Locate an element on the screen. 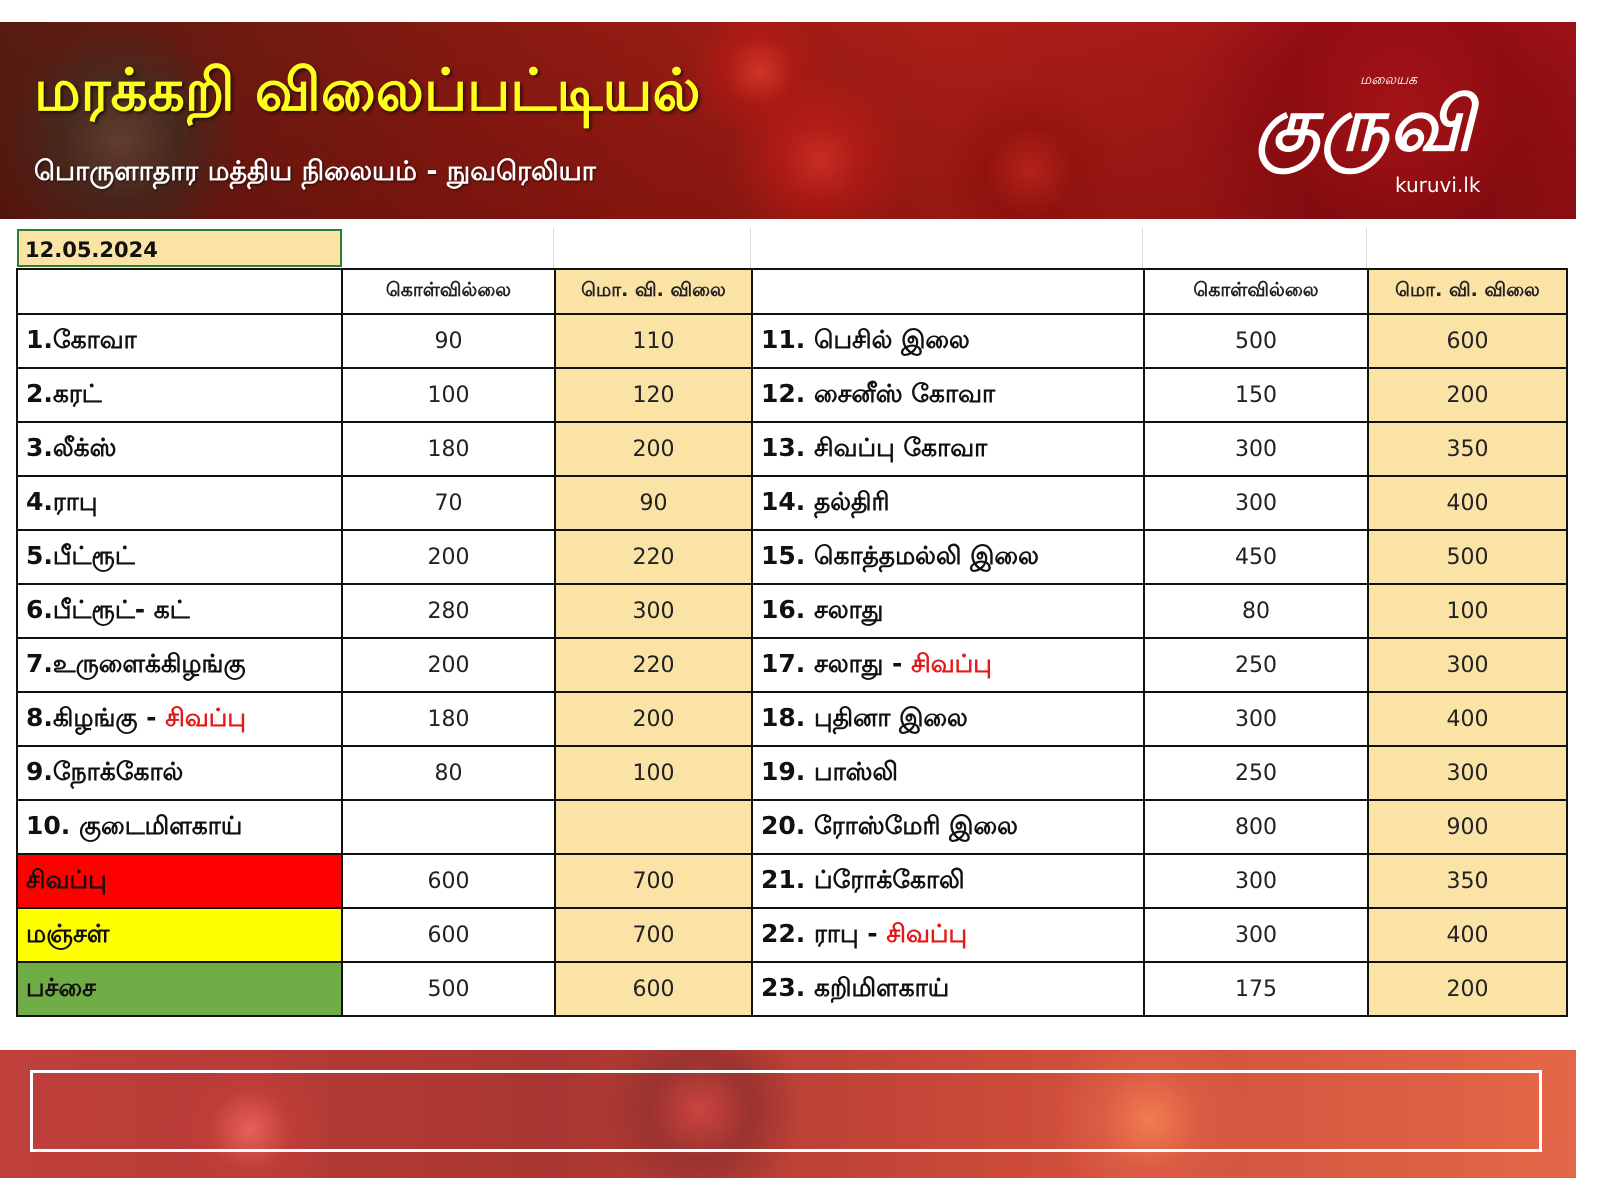 The width and height of the screenshot is (1600, 1178). vegetable-name: 11. பெசில் இலை is located at coordinates (865, 339).